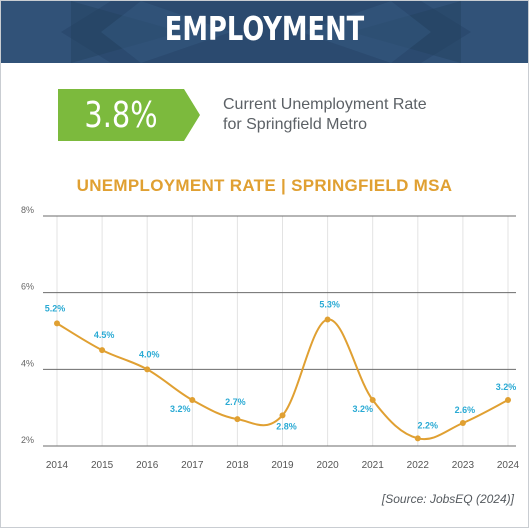  I want to click on callout-arrow-shape, so click(129, 115).